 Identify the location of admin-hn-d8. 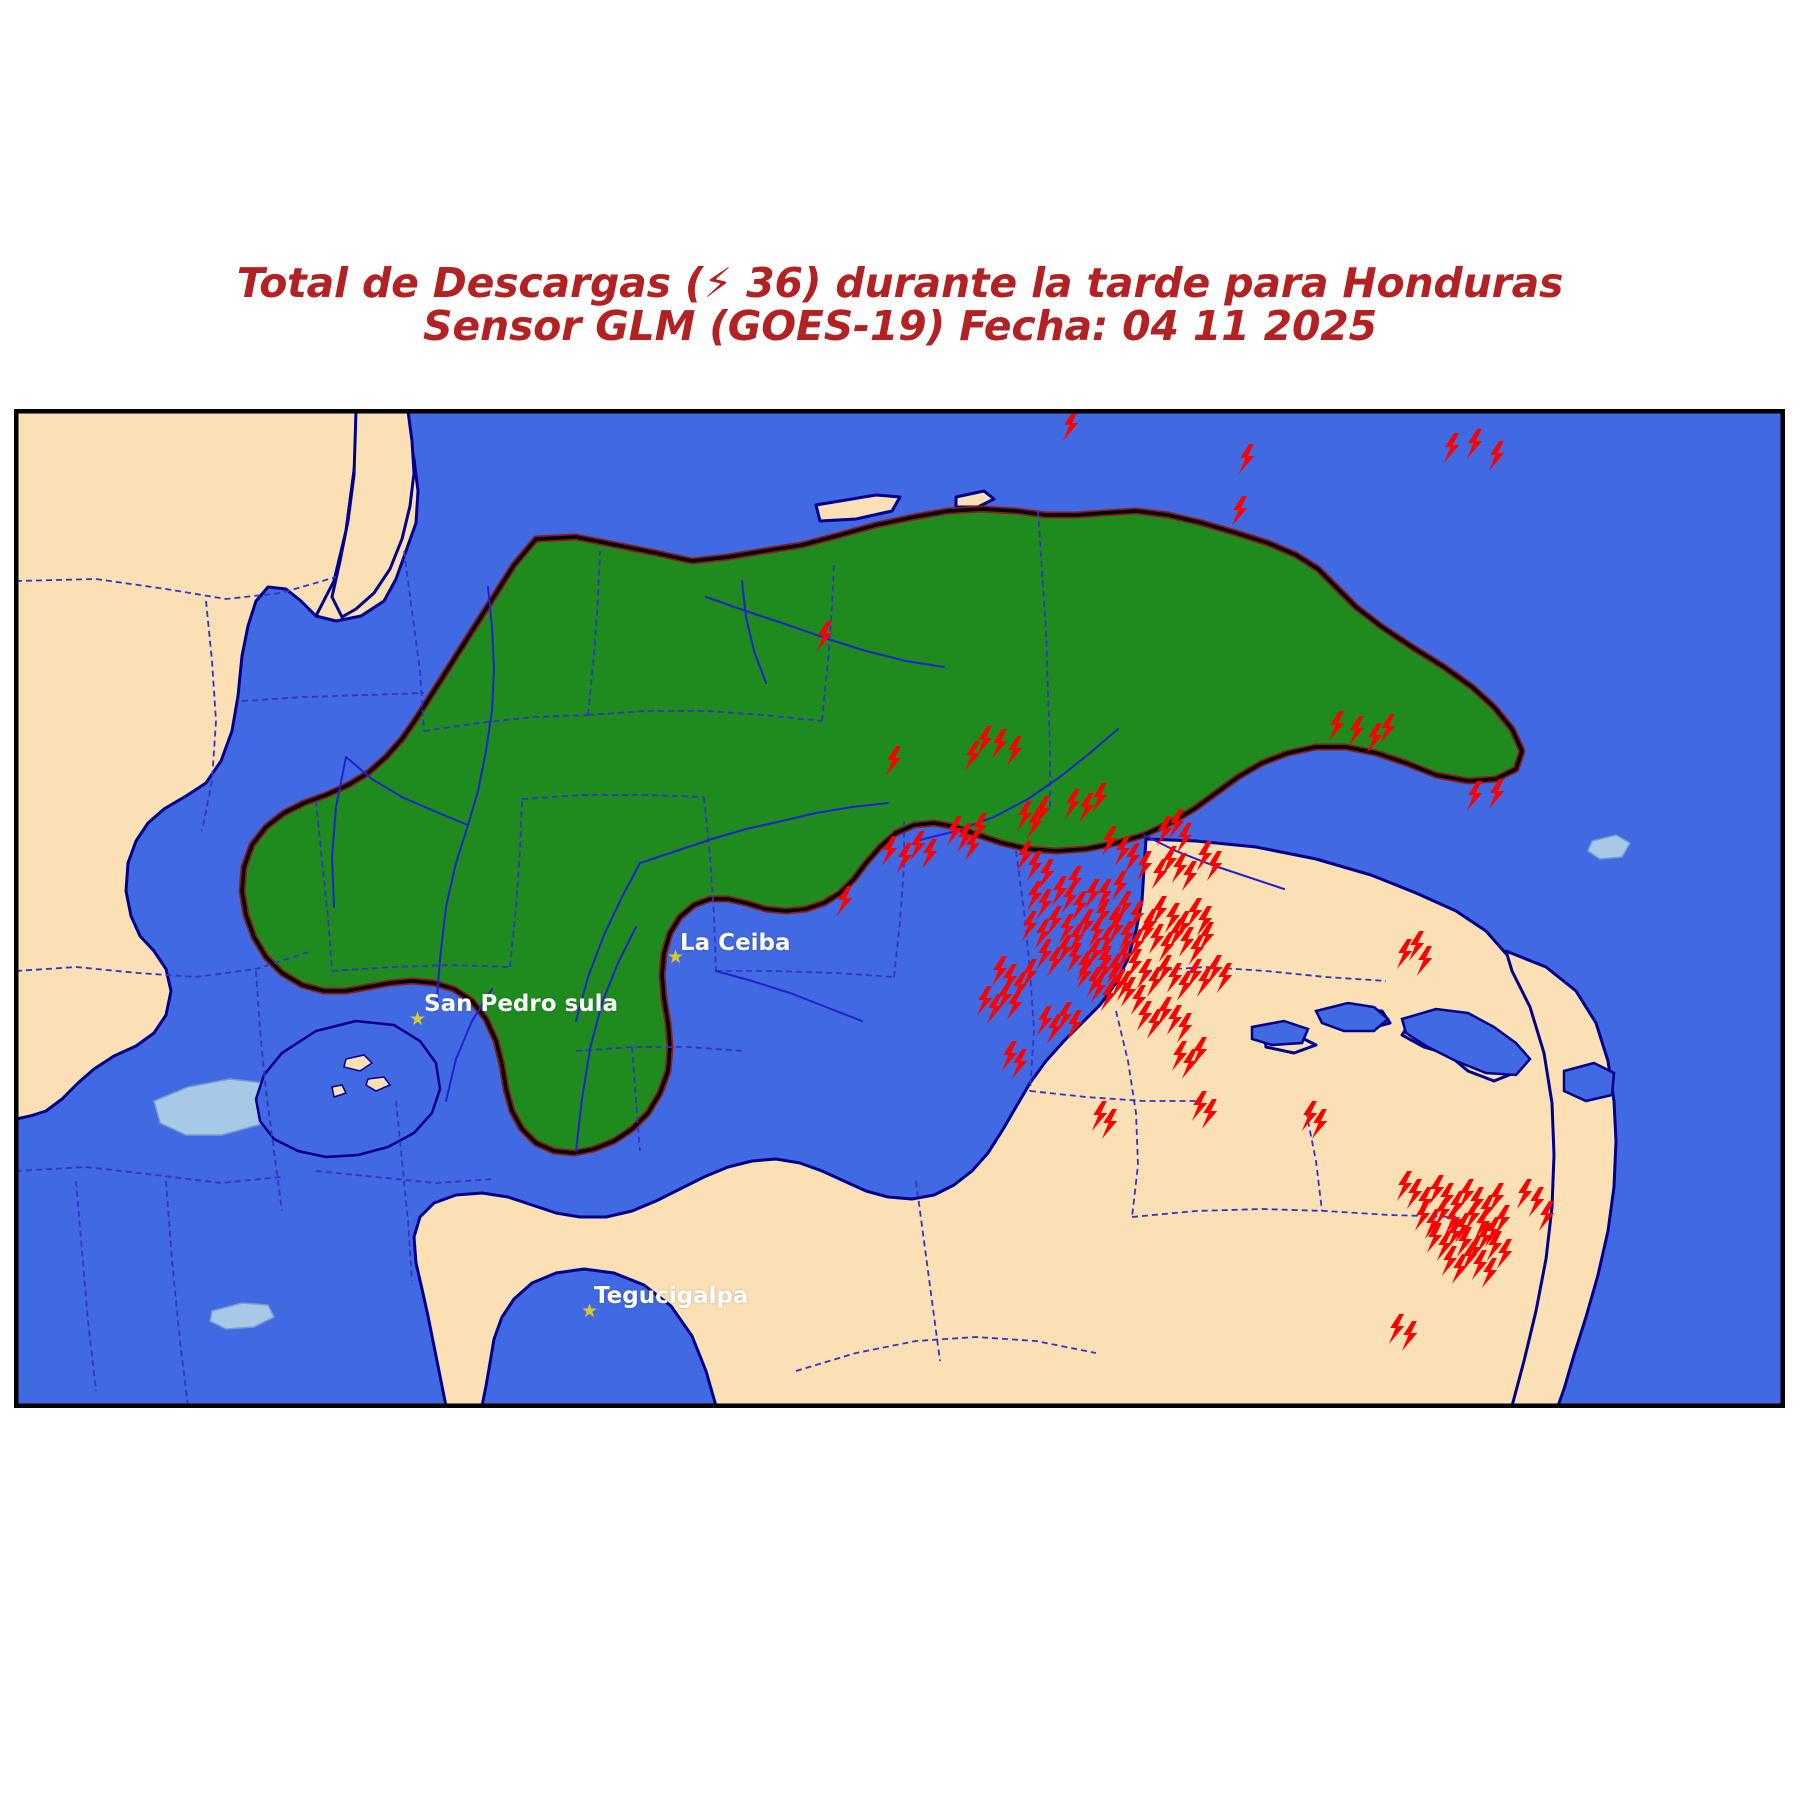
(613, 797).